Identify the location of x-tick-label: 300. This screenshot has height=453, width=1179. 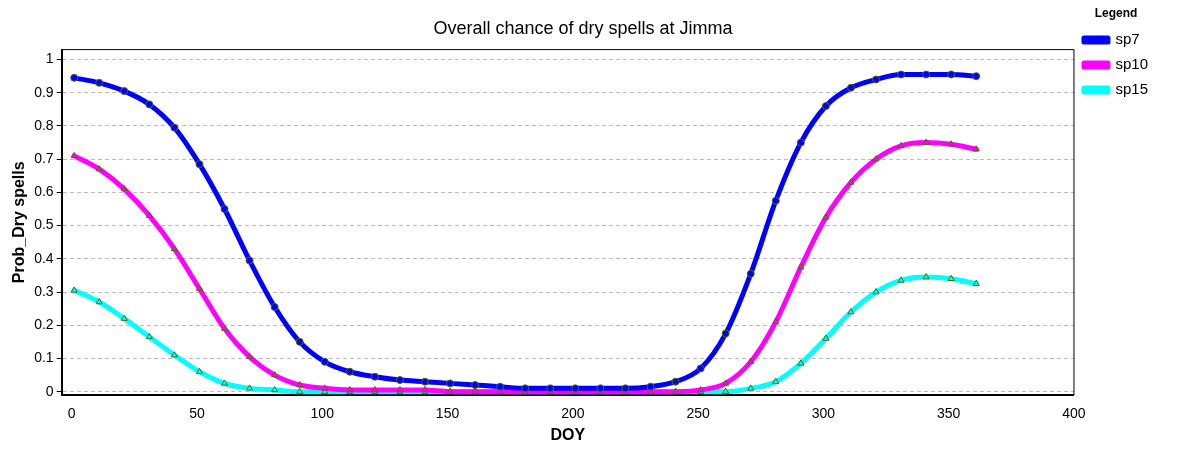
(823, 413).